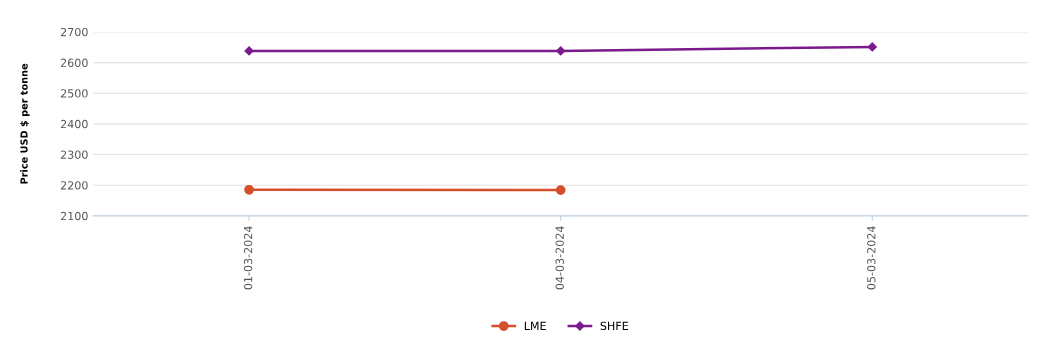 The width and height of the screenshot is (1048, 347). What do you see at coordinates (74, 154) in the screenshot?
I see `y-tick-label: 2300` at bounding box center [74, 154].